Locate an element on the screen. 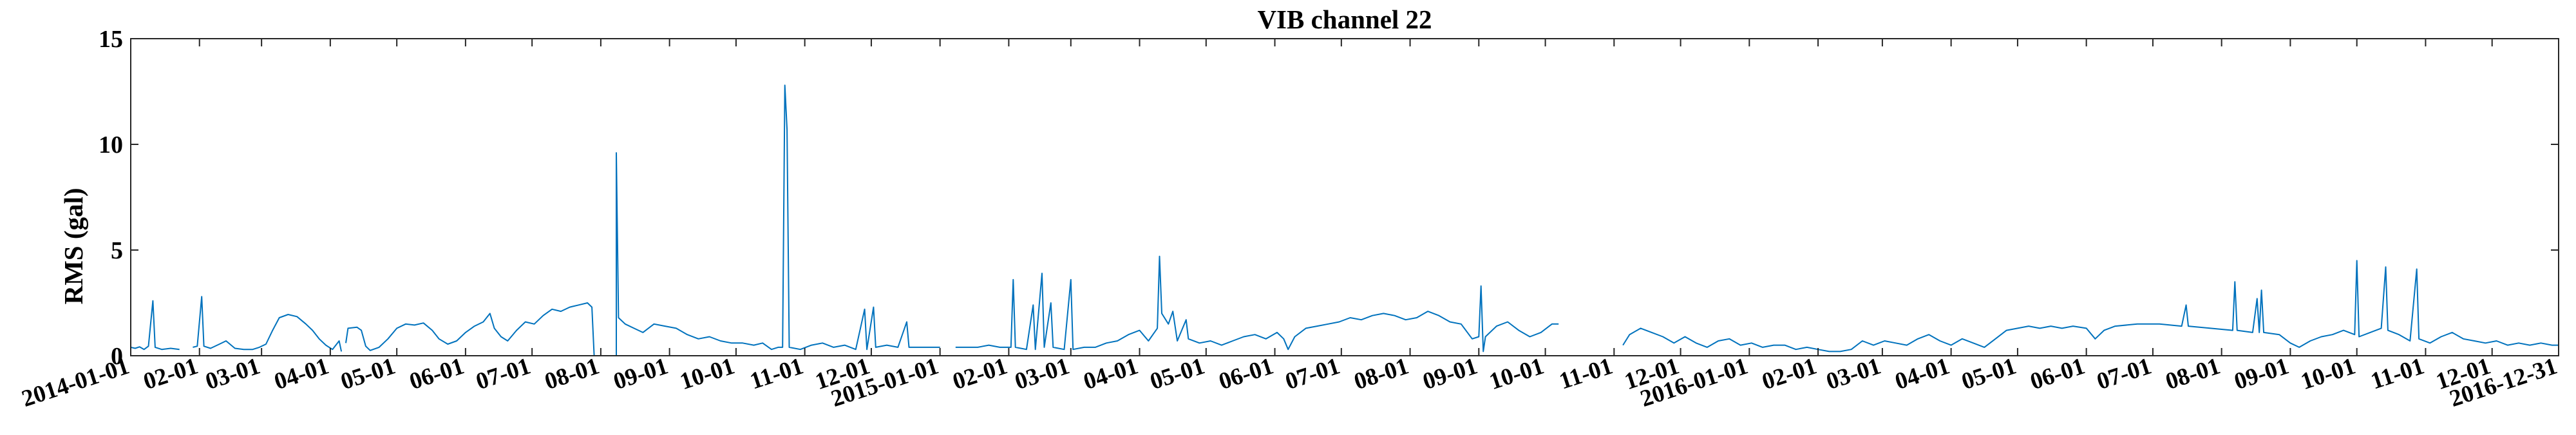 The image size is (2576, 435). y-axis-label: RMS (gal) is located at coordinates (73, 246).